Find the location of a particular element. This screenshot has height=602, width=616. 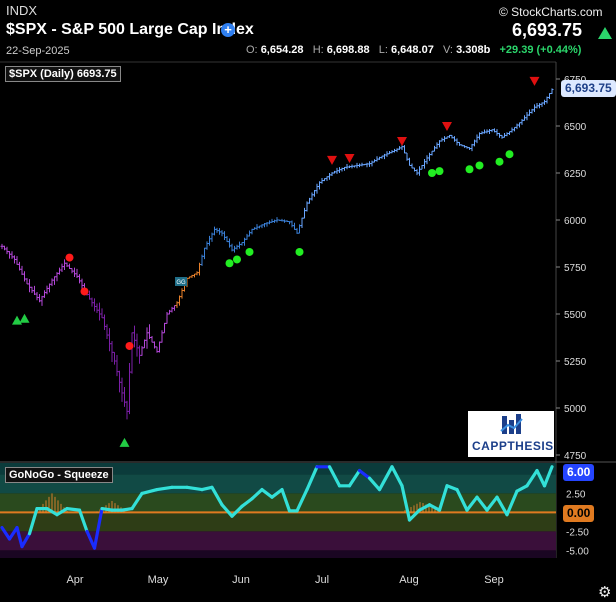

add-icon: + is located at coordinates (228, 30).